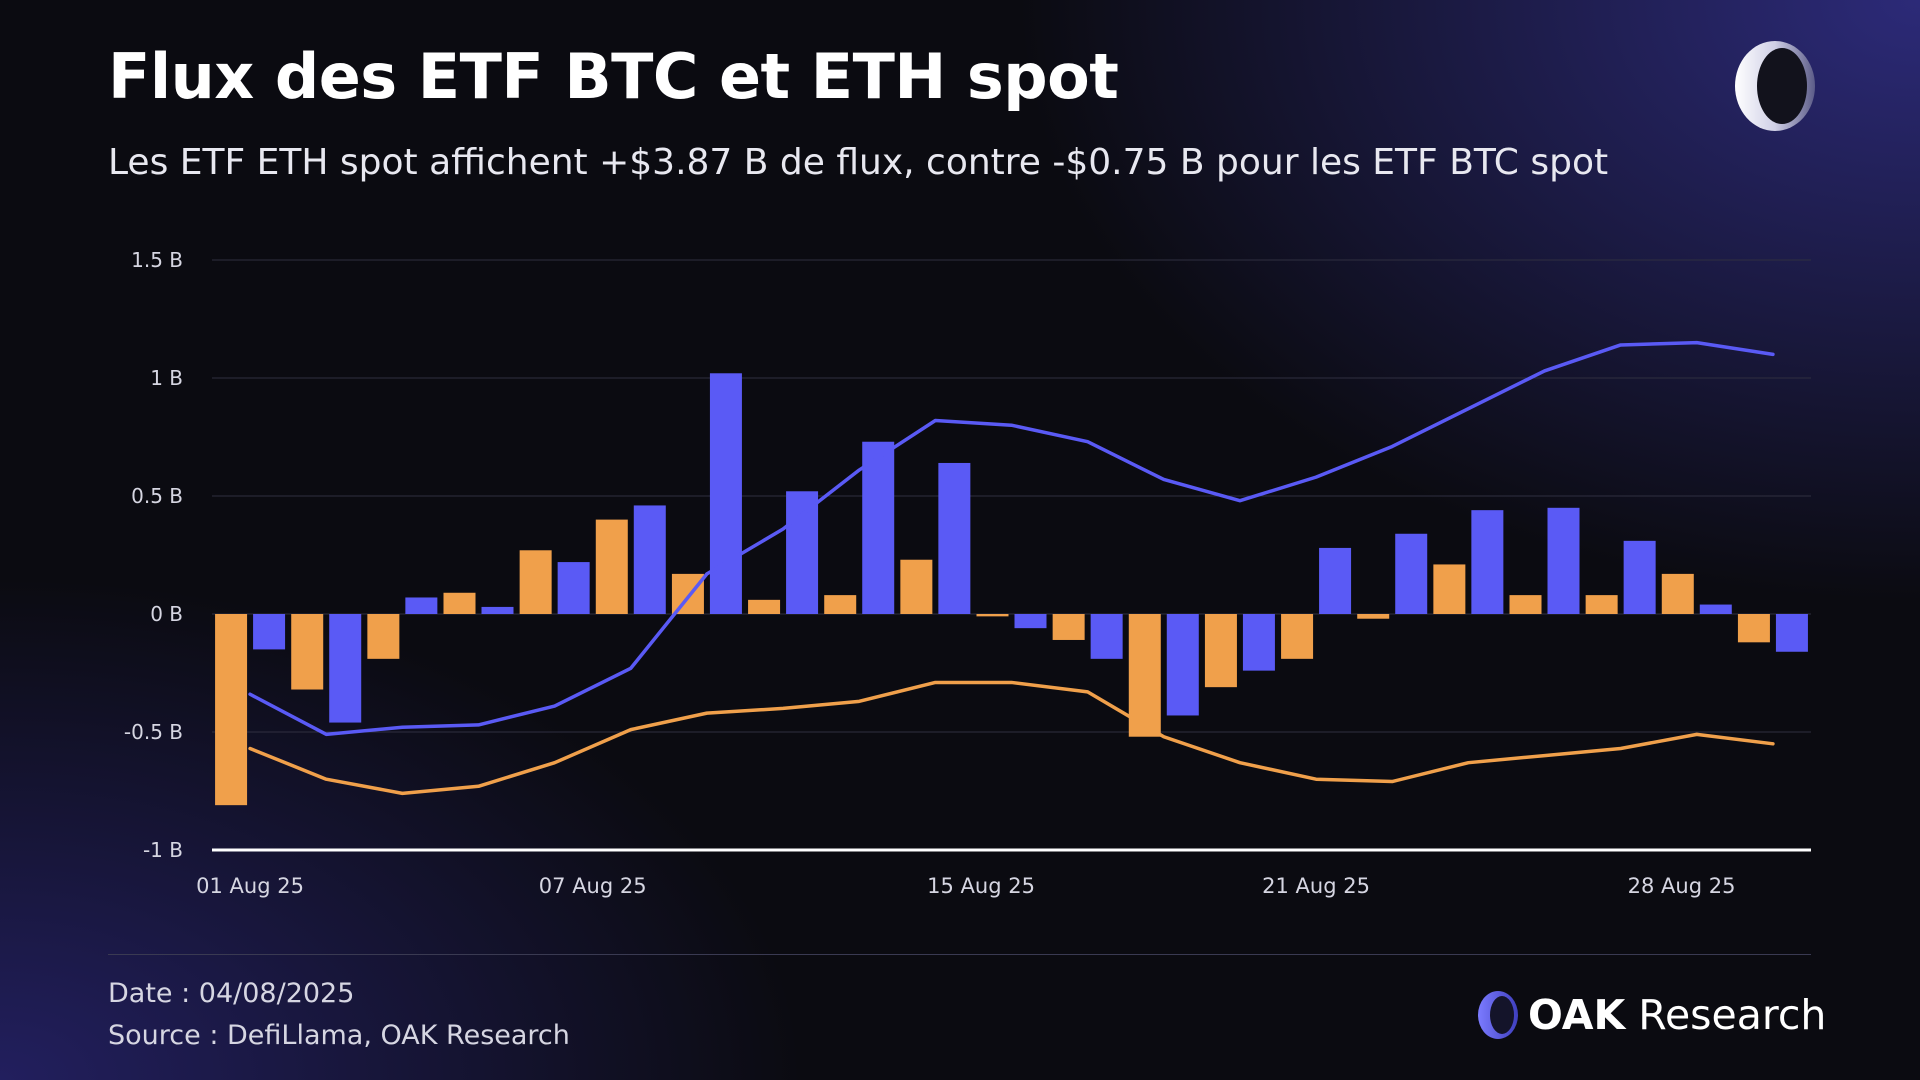 The height and width of the screenshot is (1080, 1920). What do you see at coordinates (959, 954) in the screenshot?
I see `footer-divider` at bounding box center [959, 954].